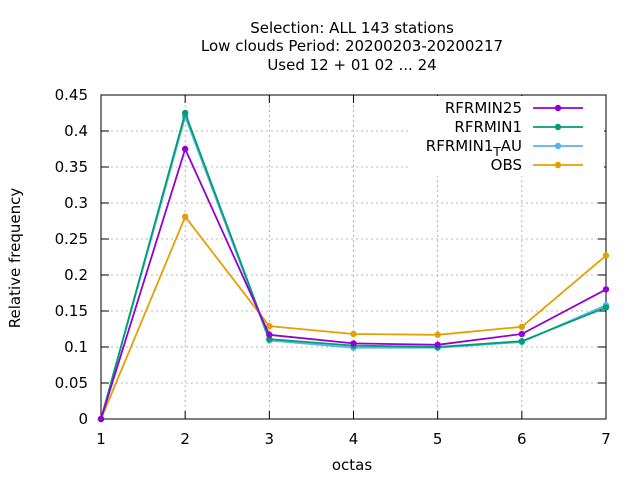  What do you see at coordinates (71, 311) in the screenshot?
I see `y-tick-label: 0.15` at bounding box center [71, 311].